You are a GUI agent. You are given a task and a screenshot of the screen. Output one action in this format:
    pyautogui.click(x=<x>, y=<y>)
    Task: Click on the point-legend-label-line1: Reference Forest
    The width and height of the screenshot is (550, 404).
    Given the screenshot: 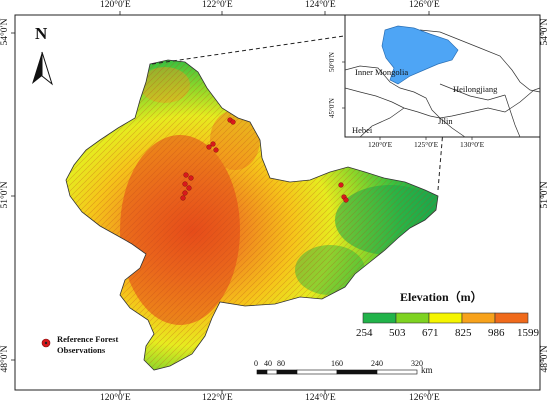 What is the action you would take?
    pyautogui.click(x=88, y=339)
    